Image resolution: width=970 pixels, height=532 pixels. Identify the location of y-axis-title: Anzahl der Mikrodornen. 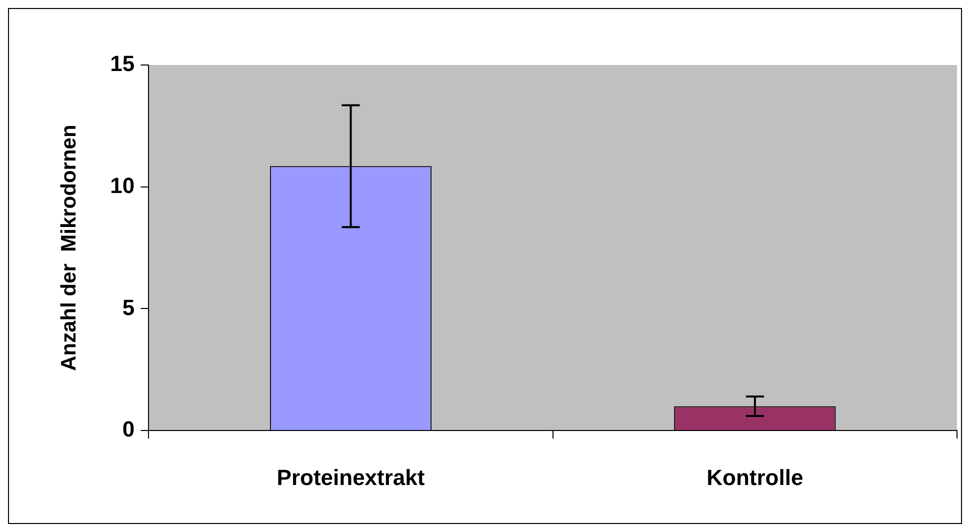
(68, 247).